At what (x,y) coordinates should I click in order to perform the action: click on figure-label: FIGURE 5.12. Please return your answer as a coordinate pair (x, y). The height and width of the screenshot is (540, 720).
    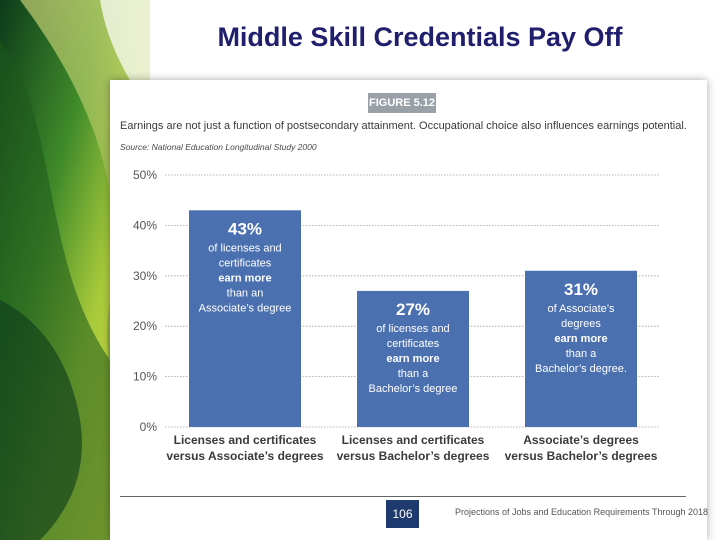
    Looking at the image, I should click on (402, 103).